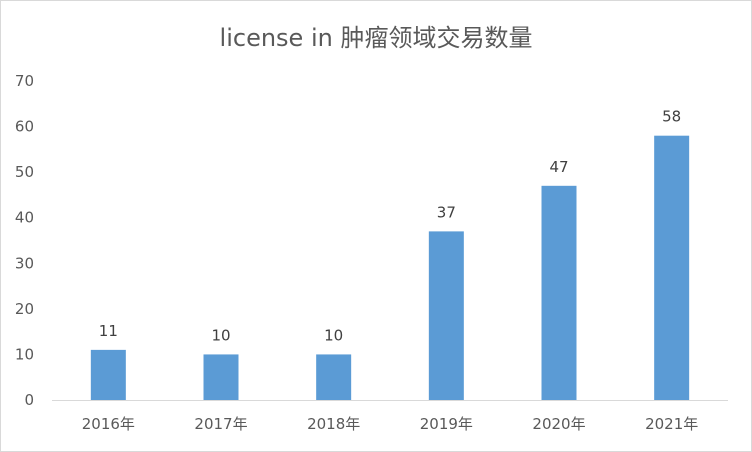 The image size is (752, 452). What do you see at coordinates (24, 81) in the screenshot?
I see `y-tick-label: 70` at bounding box center [24, 81].